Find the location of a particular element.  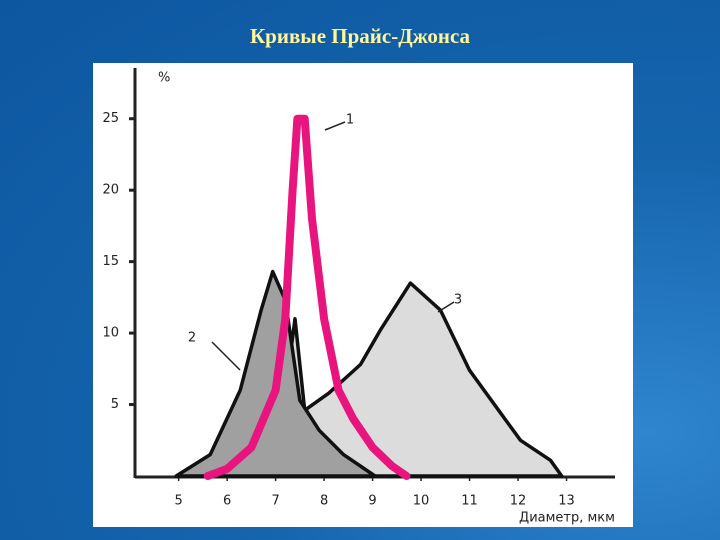

x-tick-label: 12 is located at coordinates (518, 501).